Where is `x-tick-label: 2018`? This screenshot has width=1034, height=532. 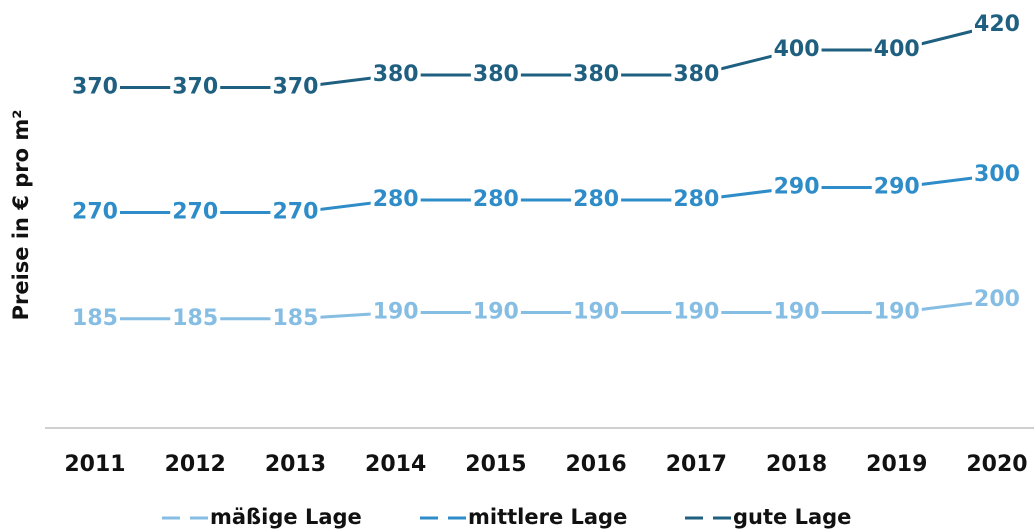
x-tick-label: 2018 is located at coordinates (796, 464).